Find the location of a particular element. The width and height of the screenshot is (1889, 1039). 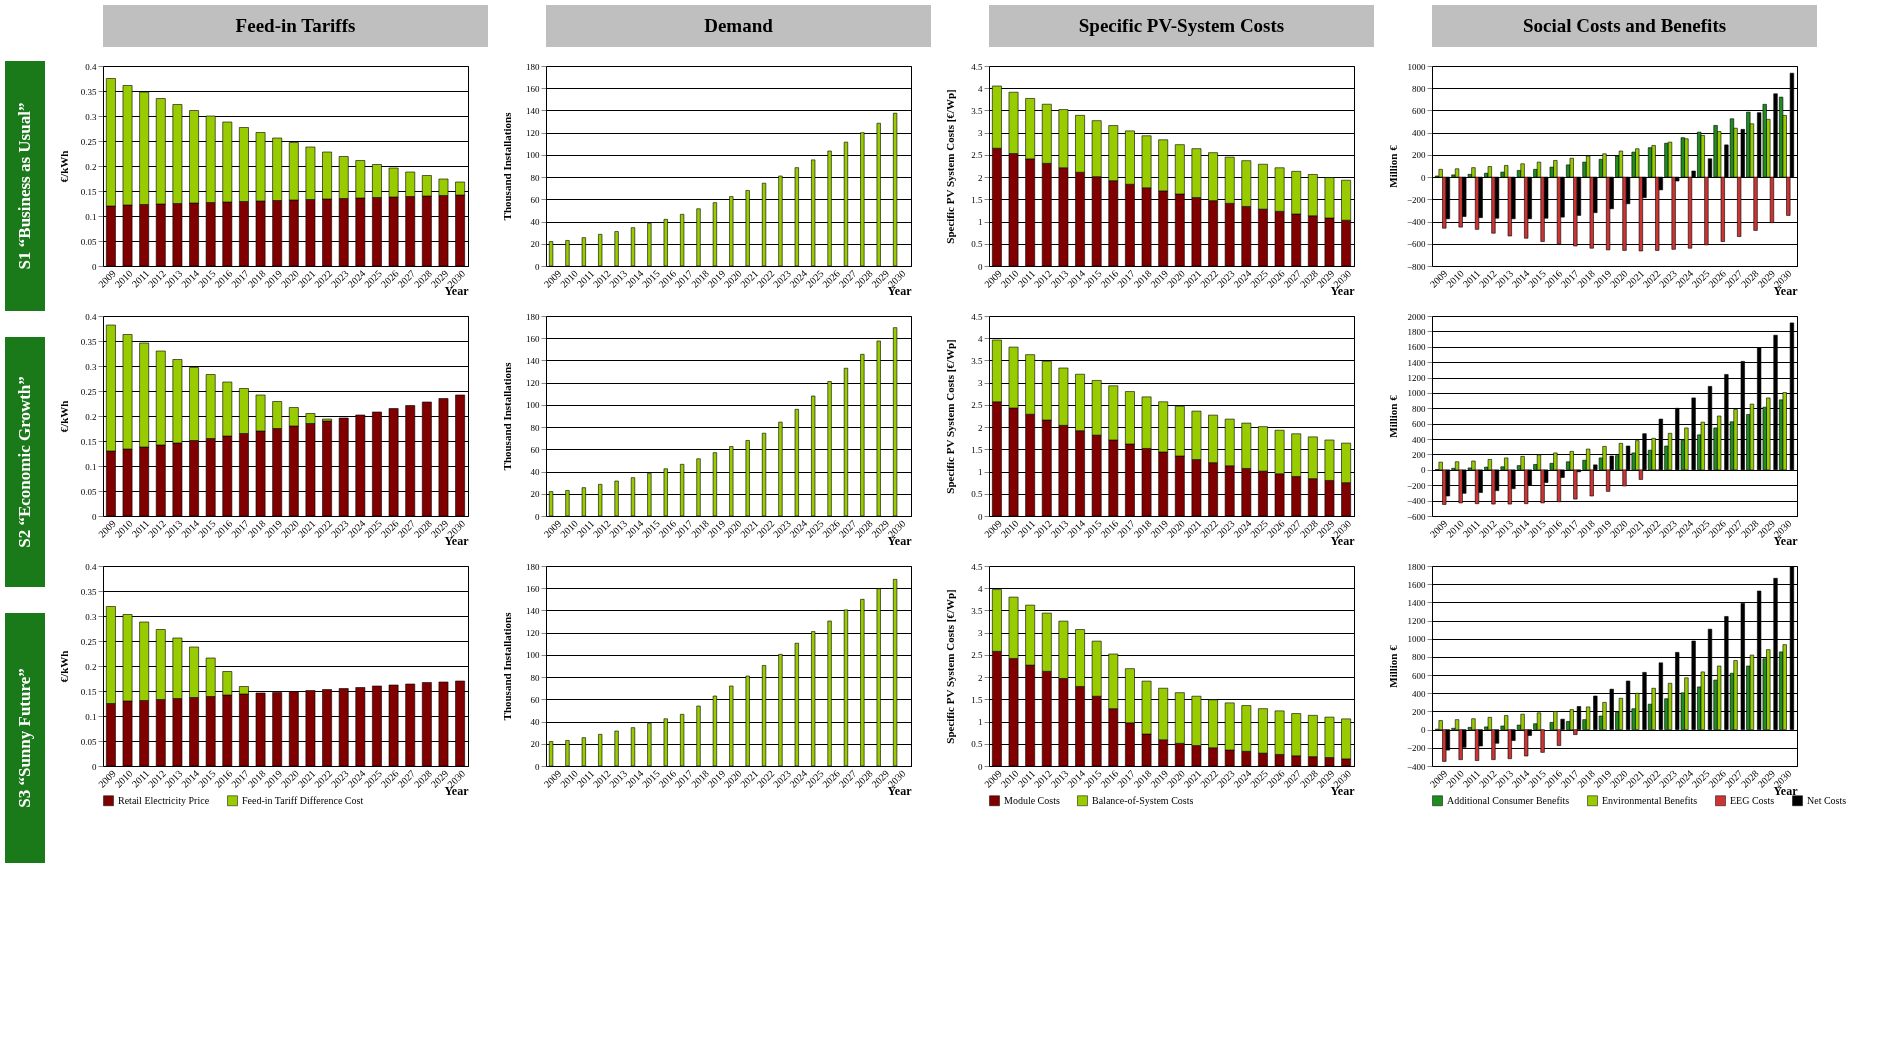

chart-title: Demand is located at coordinates (739, 25).